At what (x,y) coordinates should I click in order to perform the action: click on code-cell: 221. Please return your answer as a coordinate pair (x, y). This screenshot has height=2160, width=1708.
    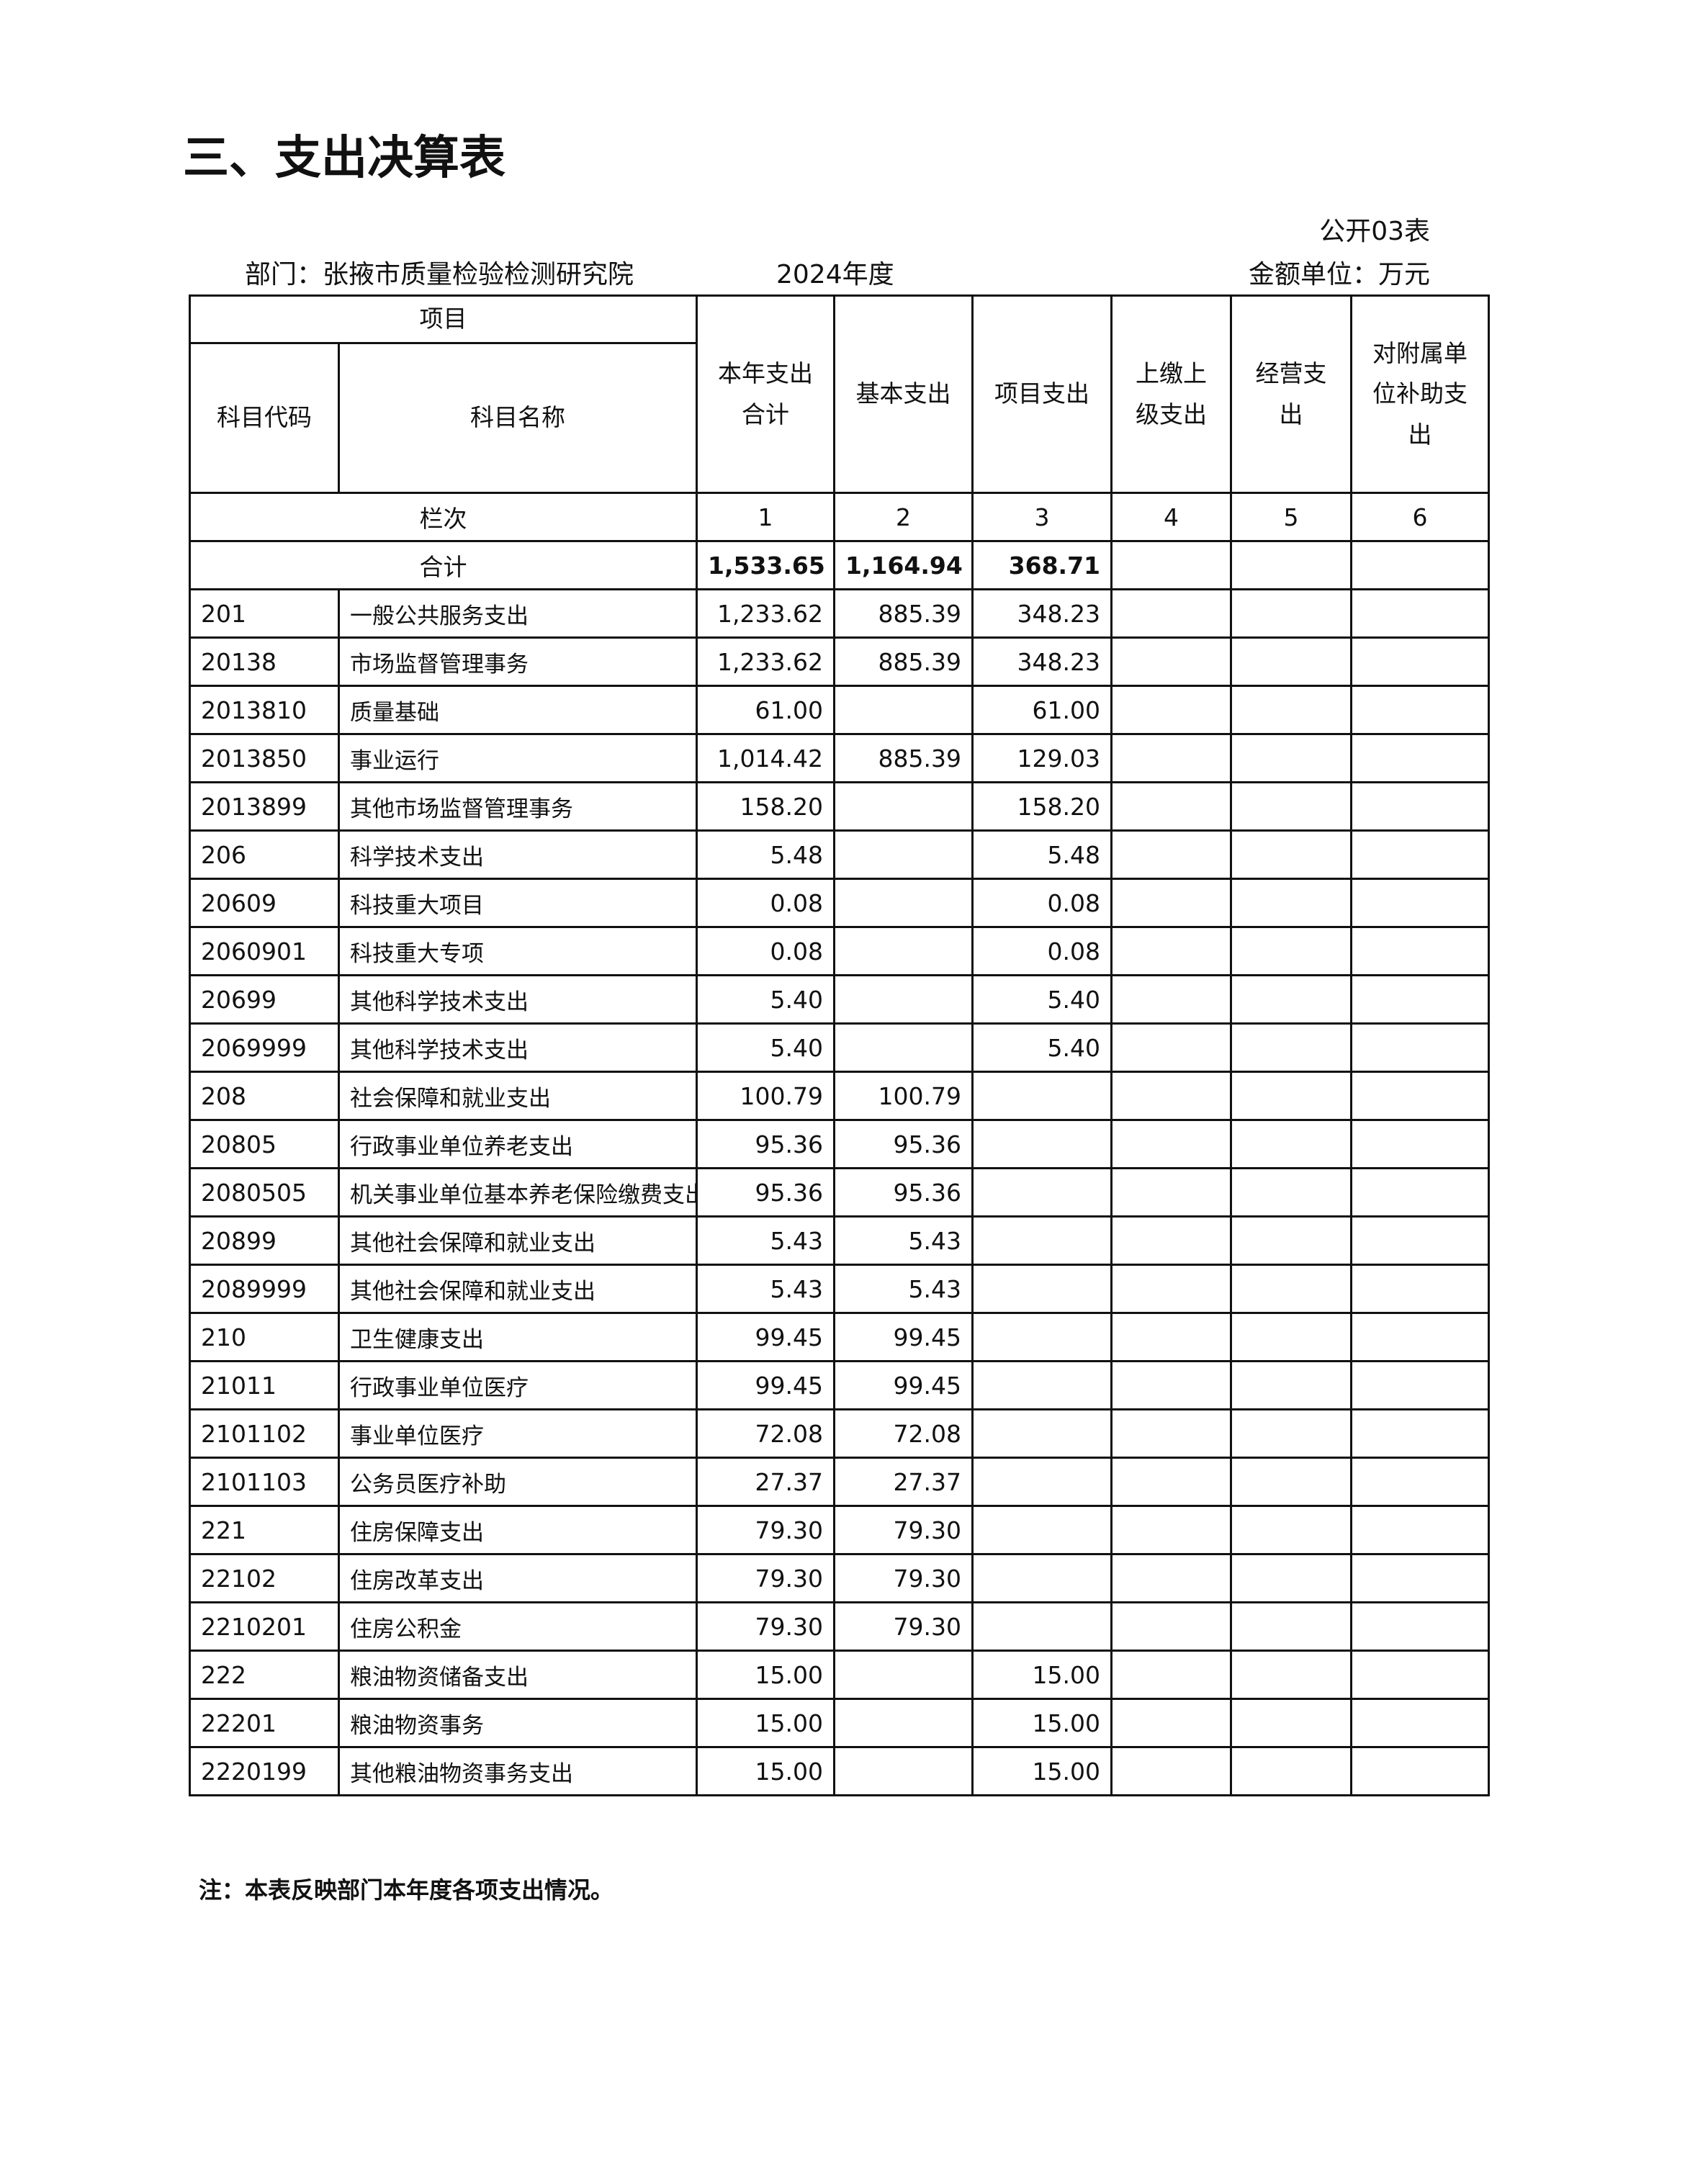
    Looking at the image, I should click on (264, 1530).